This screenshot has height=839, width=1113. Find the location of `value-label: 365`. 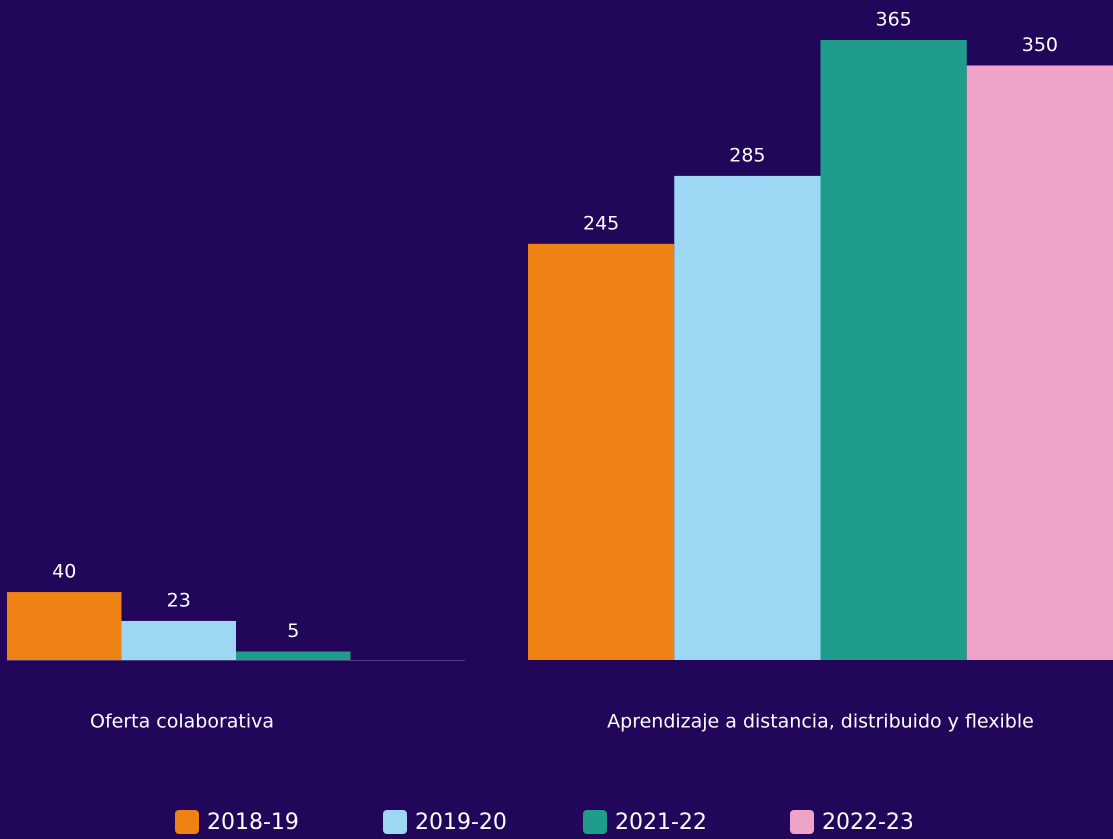

value-label: 365 is located at coordinates (893, 20).